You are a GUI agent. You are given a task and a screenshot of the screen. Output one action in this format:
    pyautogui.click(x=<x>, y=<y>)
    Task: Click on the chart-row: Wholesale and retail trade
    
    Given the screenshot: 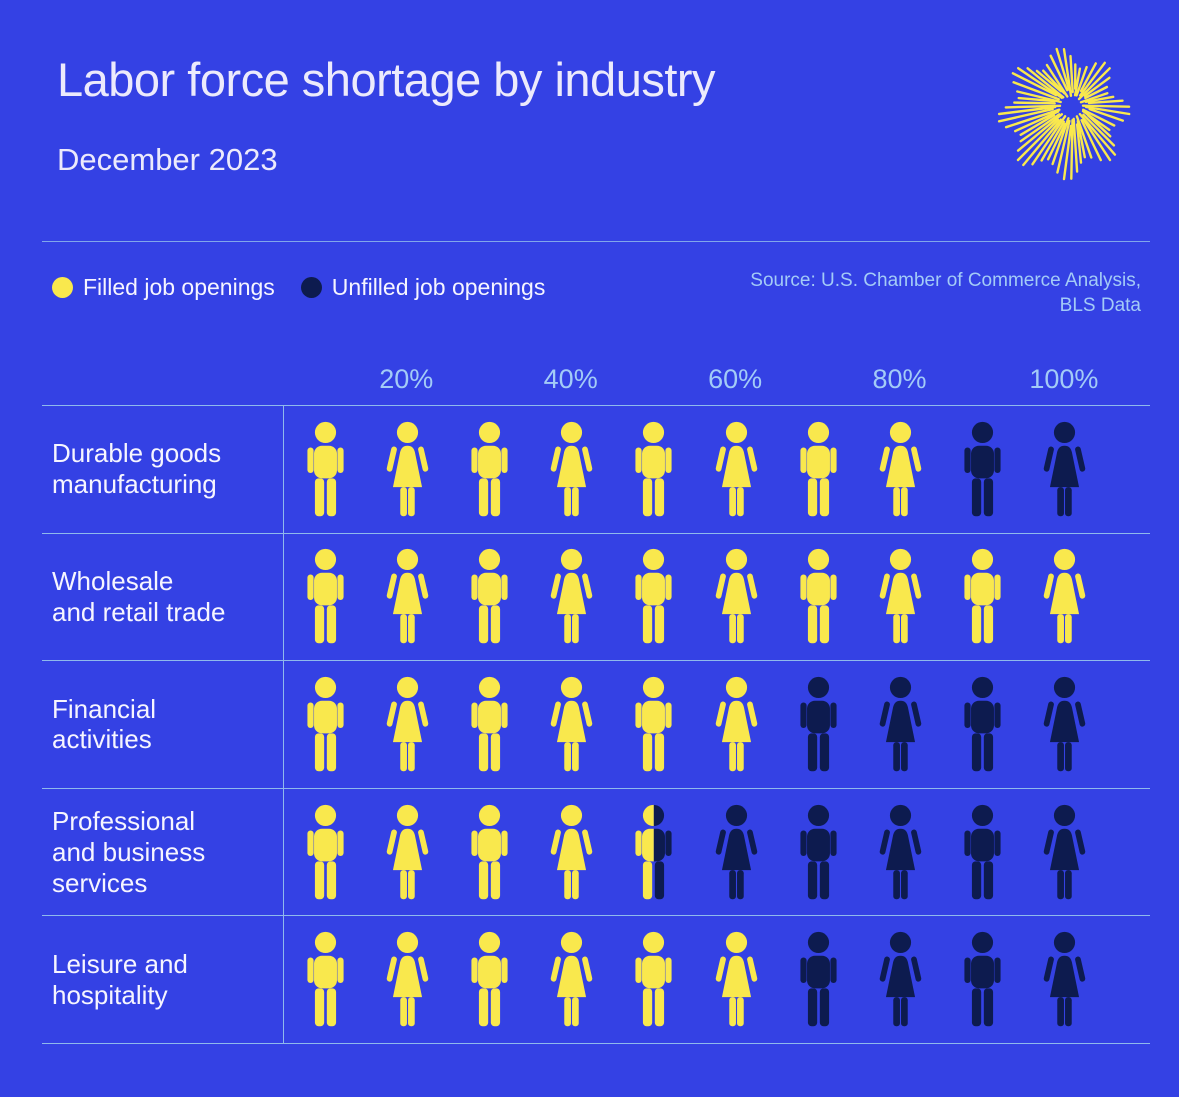 What is the action you would take?
    pyautogui.click(x=596, y=597)
    